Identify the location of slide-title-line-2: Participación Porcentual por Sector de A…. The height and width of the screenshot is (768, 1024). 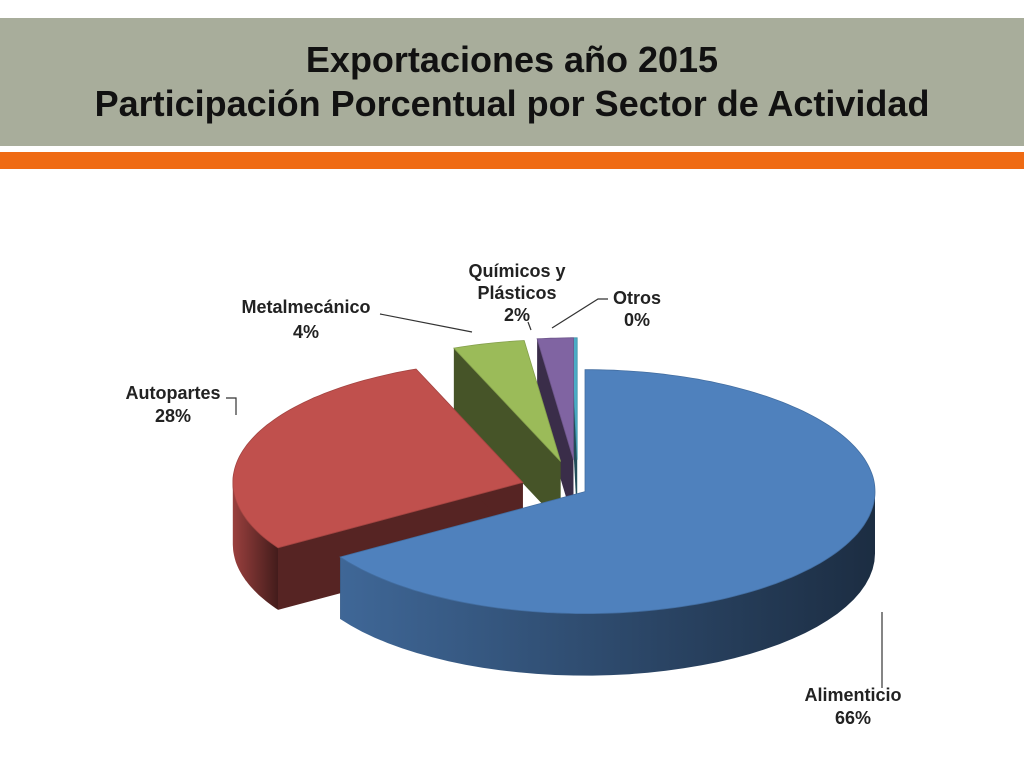
(512, 103).